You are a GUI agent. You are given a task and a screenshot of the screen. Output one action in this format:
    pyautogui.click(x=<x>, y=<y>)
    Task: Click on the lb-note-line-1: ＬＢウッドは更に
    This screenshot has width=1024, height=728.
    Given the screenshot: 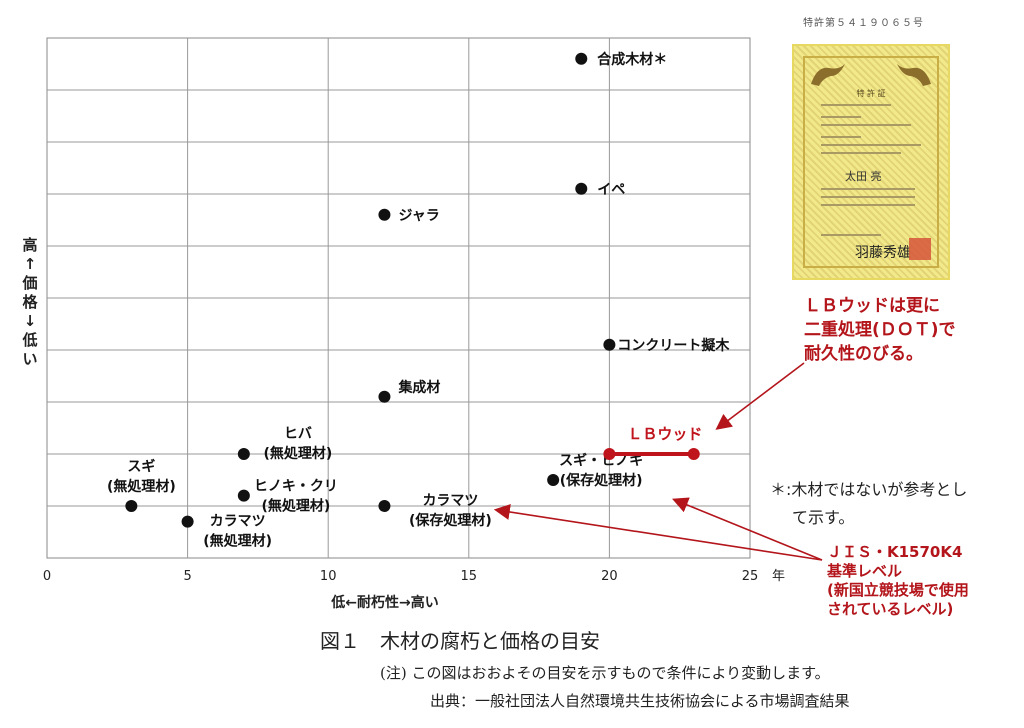 What is the action you would take?
    pyautogui.click(x=872, y=306)
    